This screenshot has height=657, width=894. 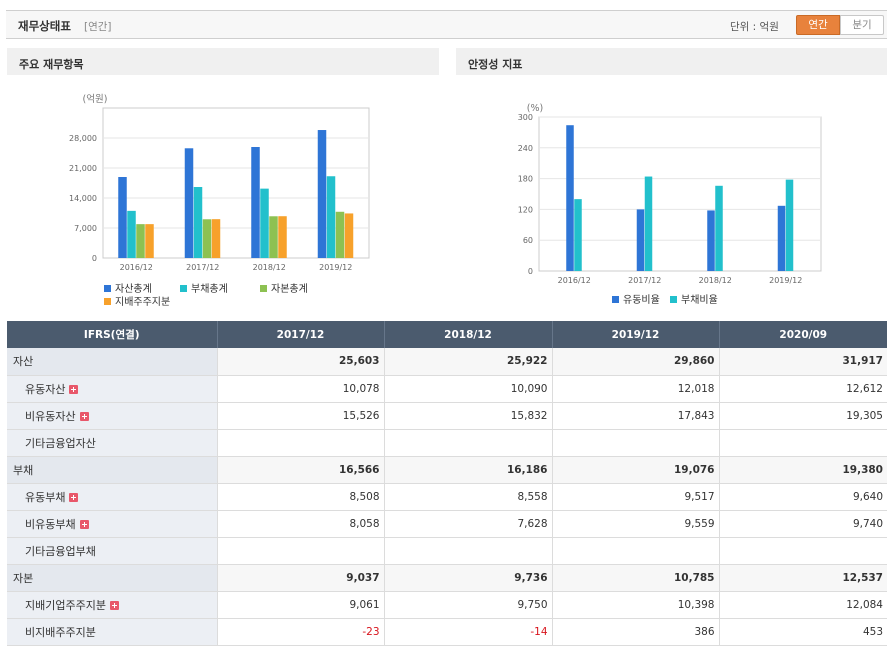 What do you see at coordinates (301, 362) in the screenshot?
I see `value-cell: 25,603` at bounding box center [301, 362].